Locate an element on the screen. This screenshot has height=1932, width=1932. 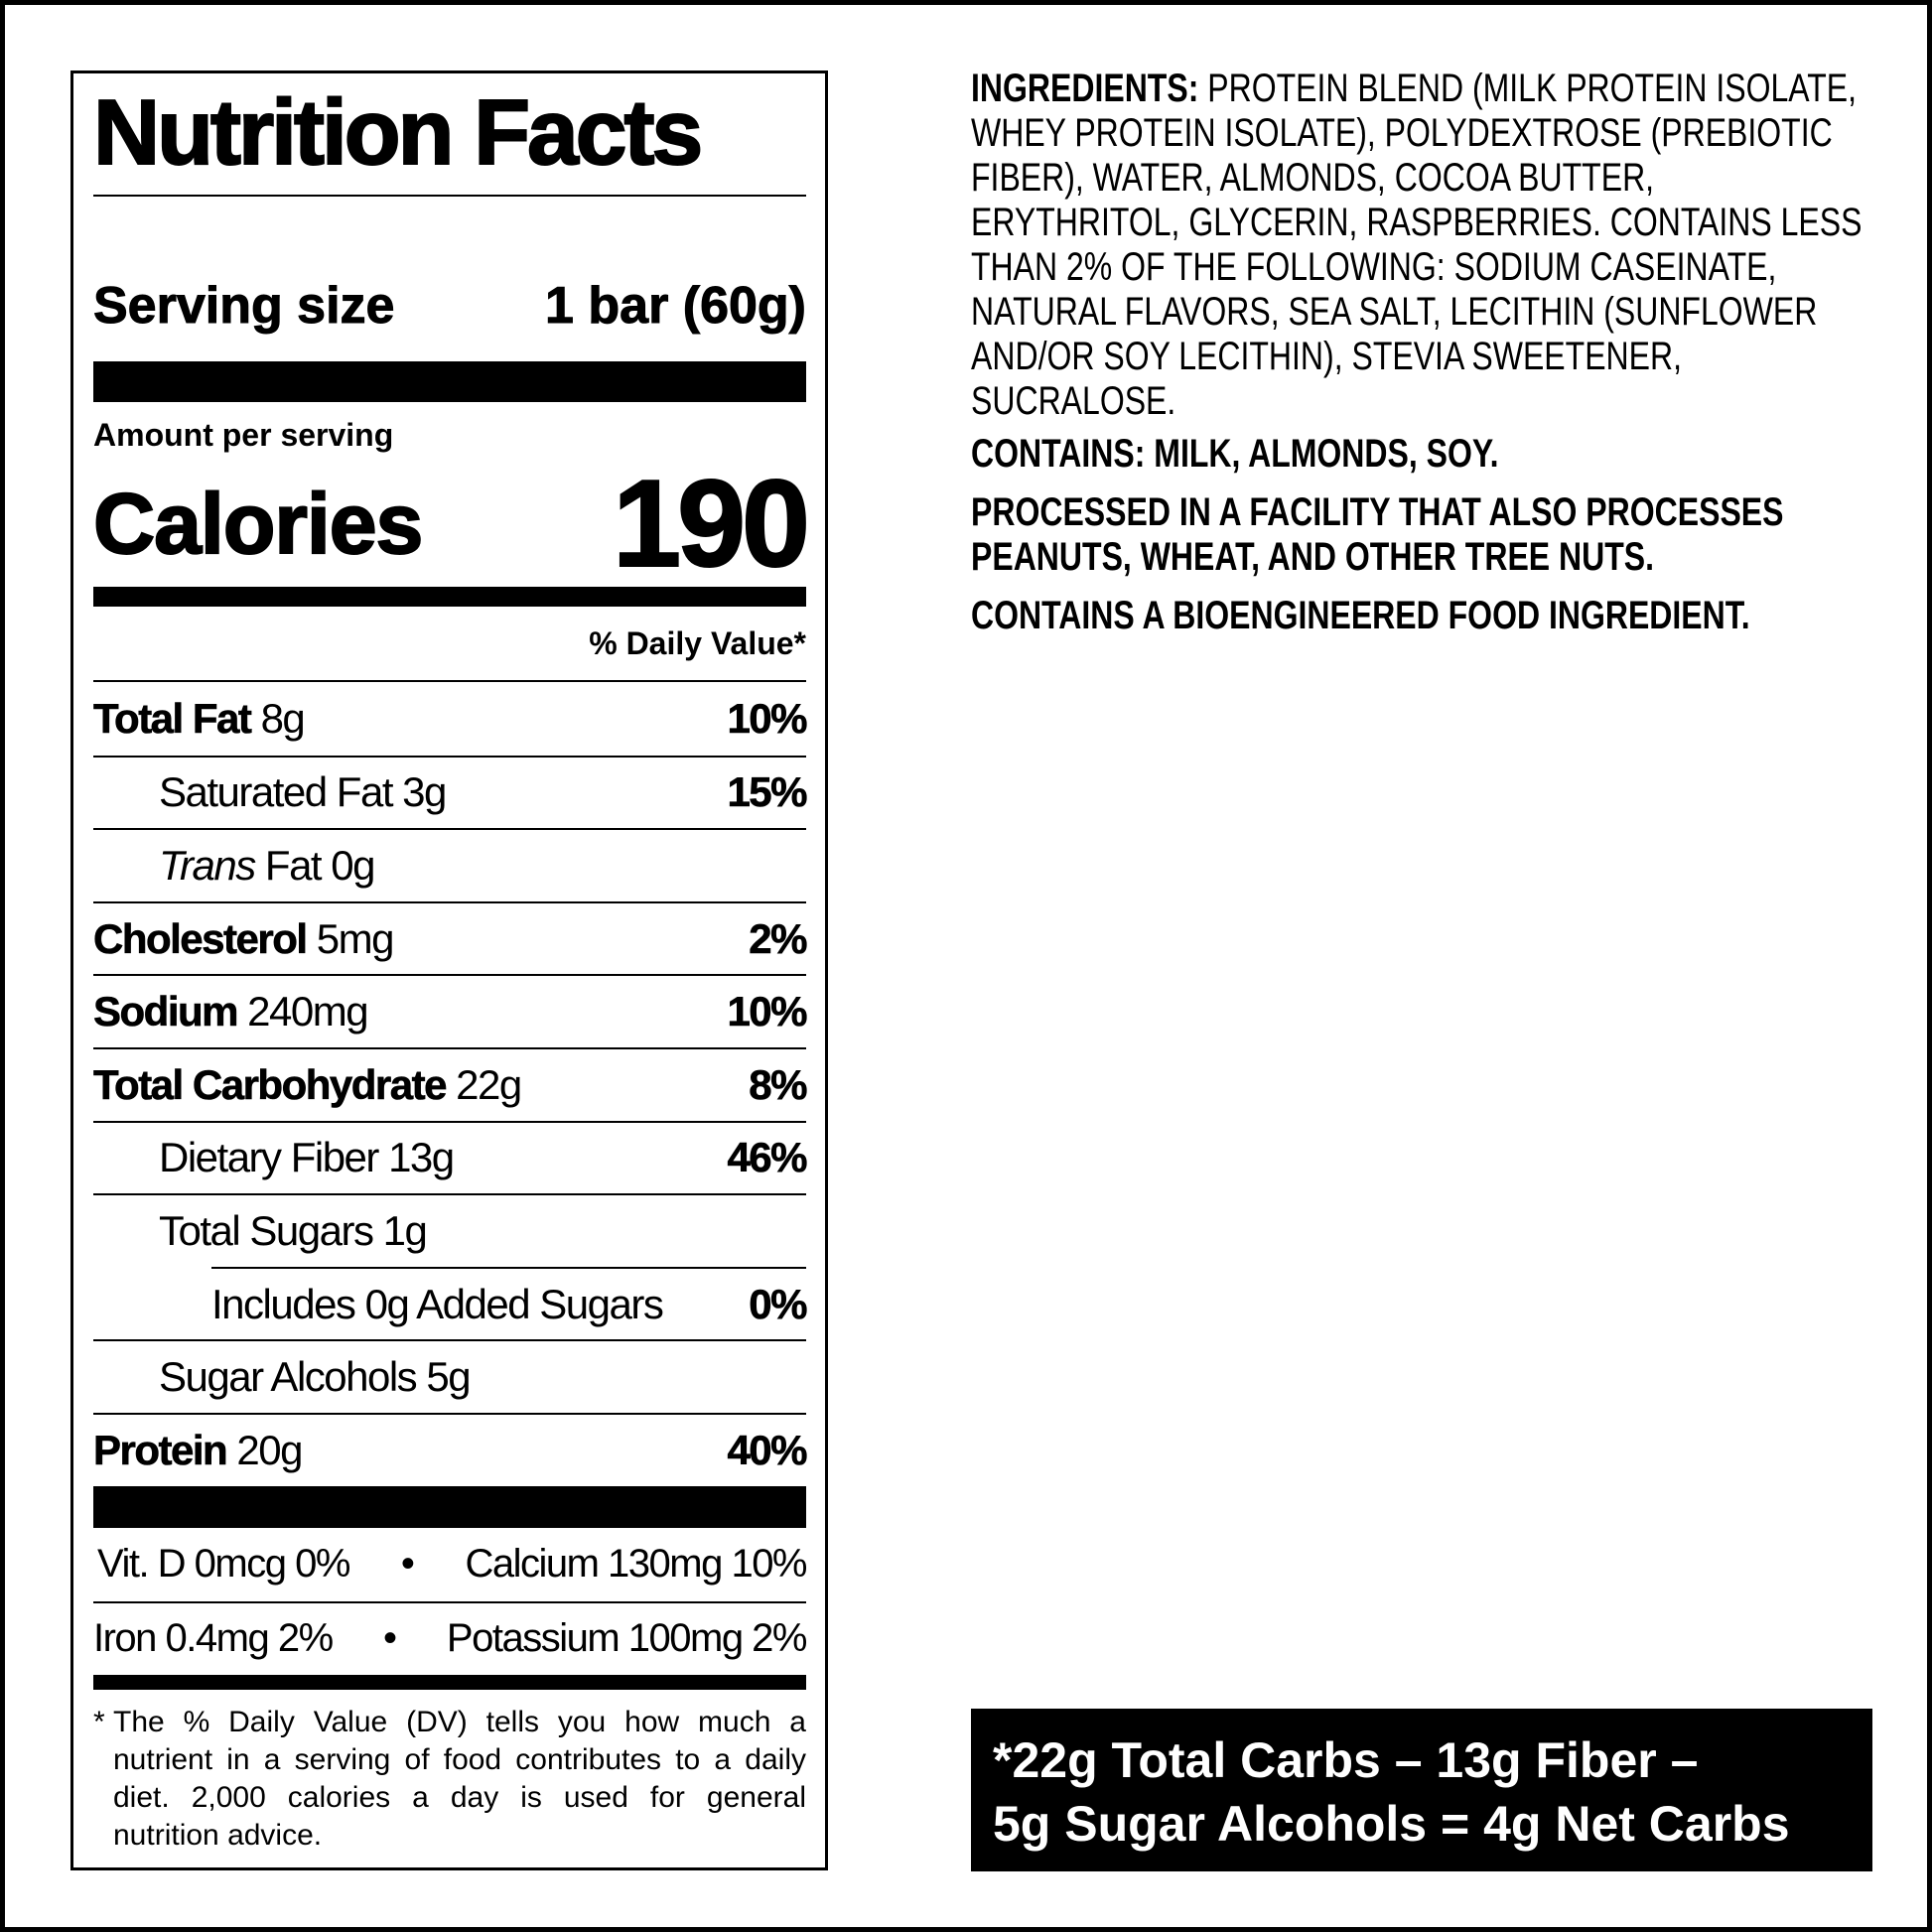
vitamin-row: Iron 0.4mg 2% • Potassium 100mg 2% is located at coordinates (450, 1637).